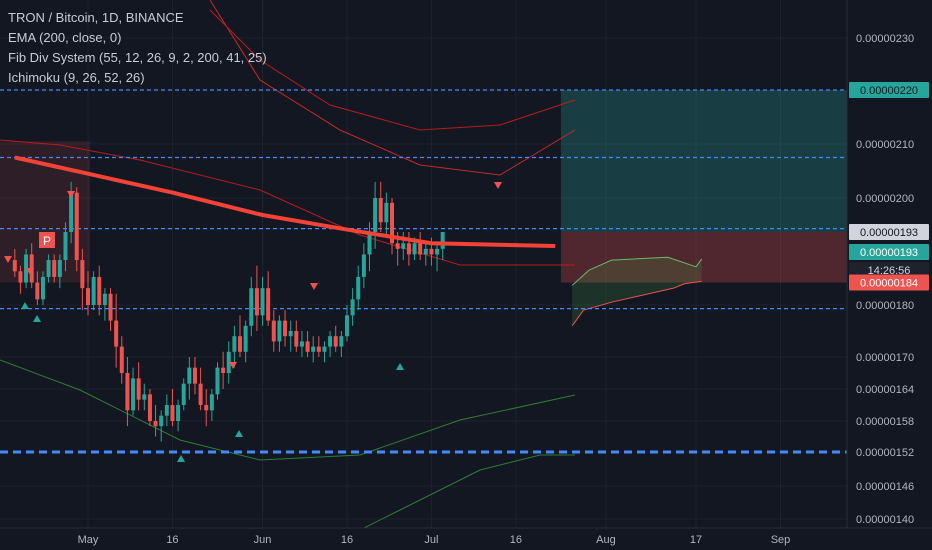  I want to click on time-axis-background, so click(466, 539).